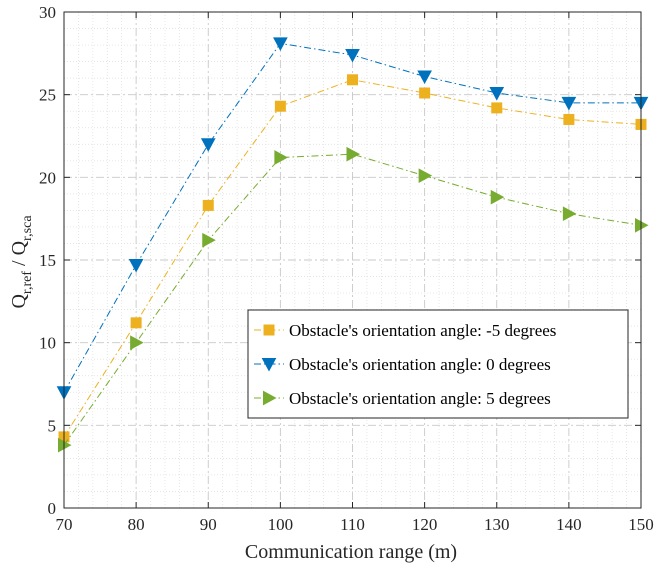 The height and width of the screenshot is (567, 658). What do you see at coordinates (47, 95) in the screenshot?
I see `y-tick-label: 25` at bounding box center [47, 95].